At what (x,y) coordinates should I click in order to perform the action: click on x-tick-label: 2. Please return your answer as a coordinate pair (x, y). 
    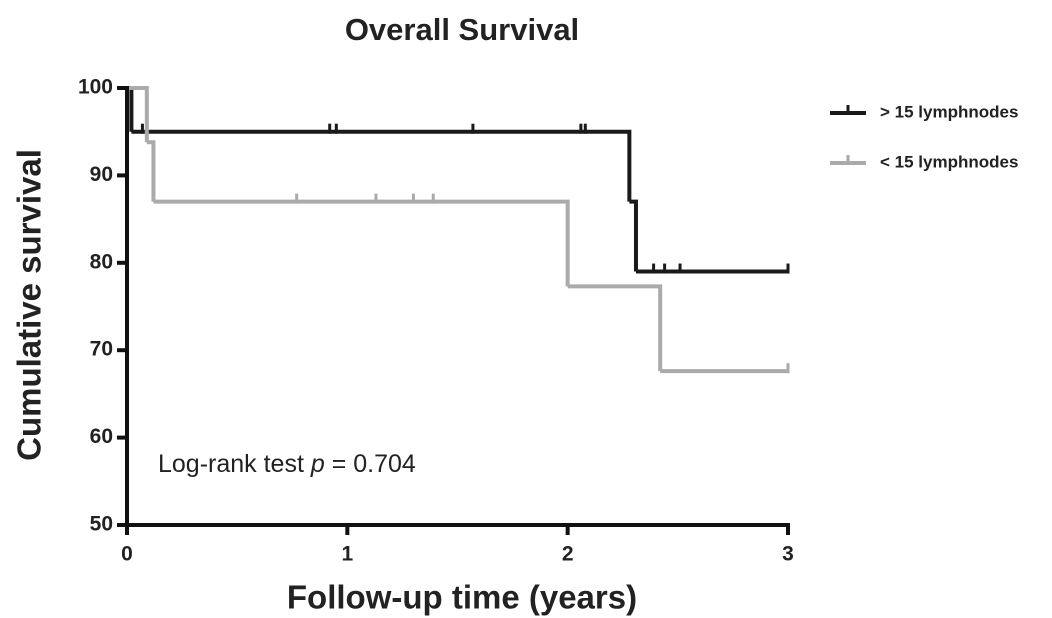
    Looking at the image, I should click on (568, 554).